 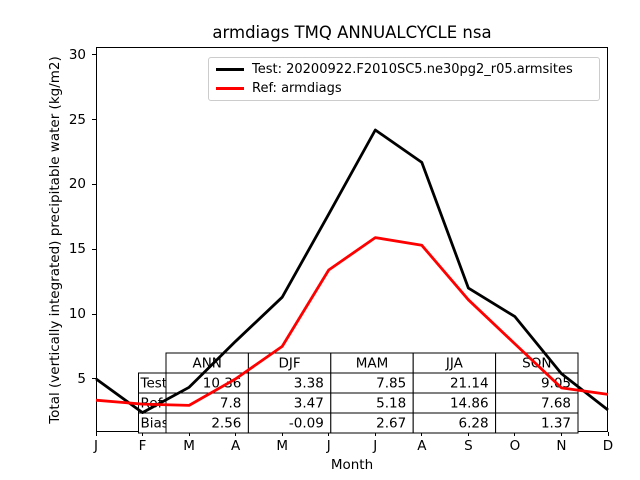 I want to click on ref-line-sample, so click(x=230, y=88).